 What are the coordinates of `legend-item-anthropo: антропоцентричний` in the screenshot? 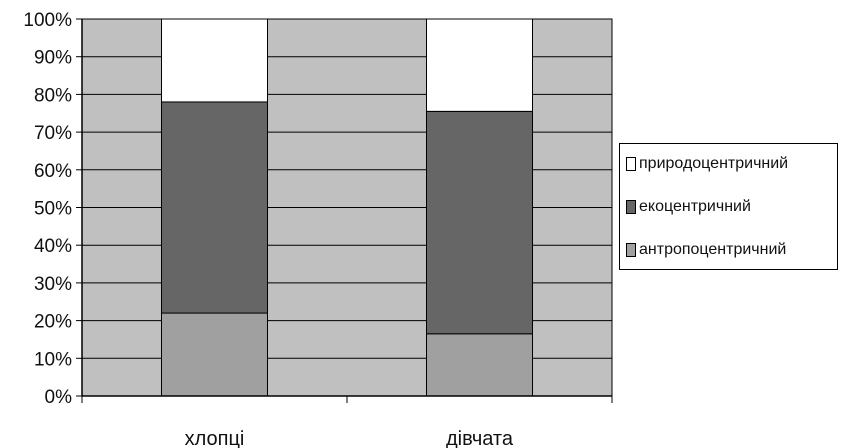 It's located at (706, 250).